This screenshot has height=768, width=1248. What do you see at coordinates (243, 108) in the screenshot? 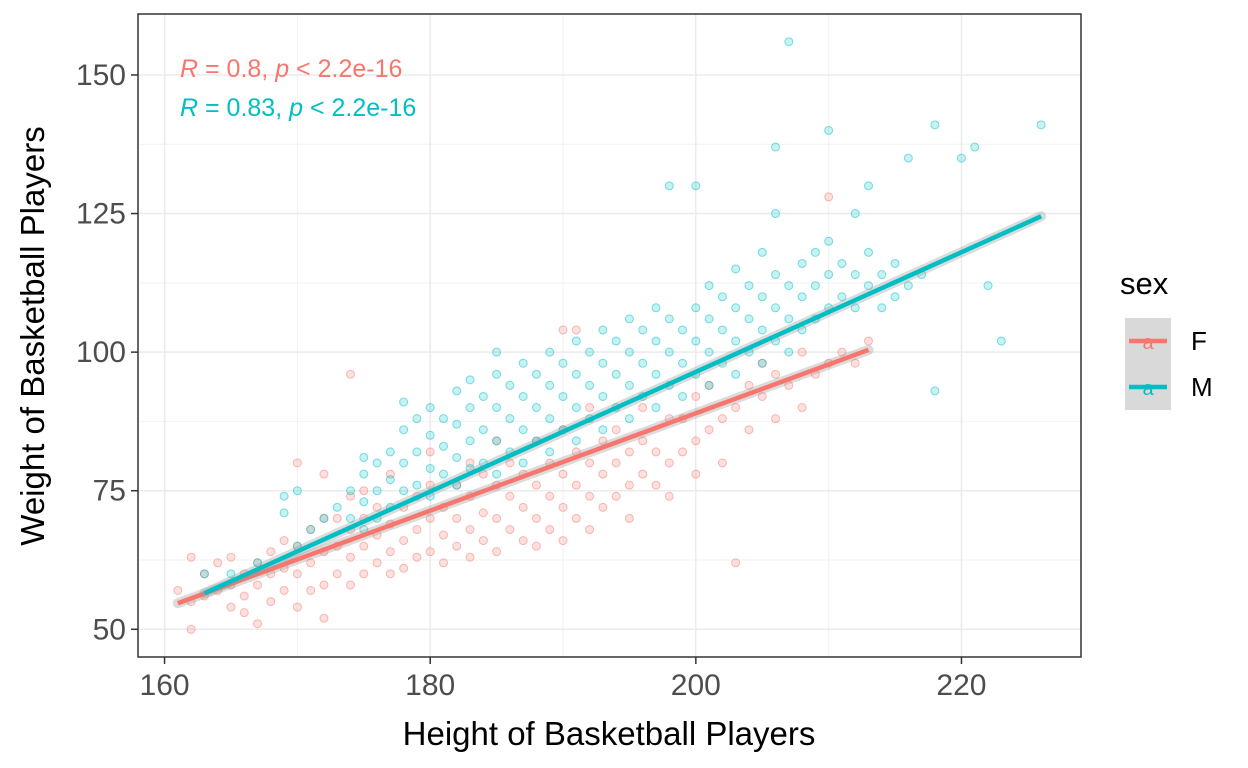
I see `r-value: = 0.83,` at bounding box center [243, 108].